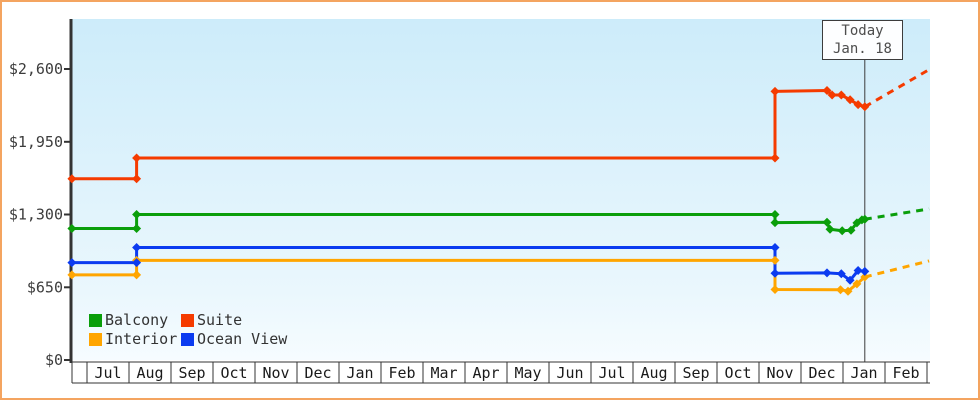  What do you see at coordinates (95, 320) in the screenshot?
I see `legend-swatch-balcony` at bounding box center [95, 320].